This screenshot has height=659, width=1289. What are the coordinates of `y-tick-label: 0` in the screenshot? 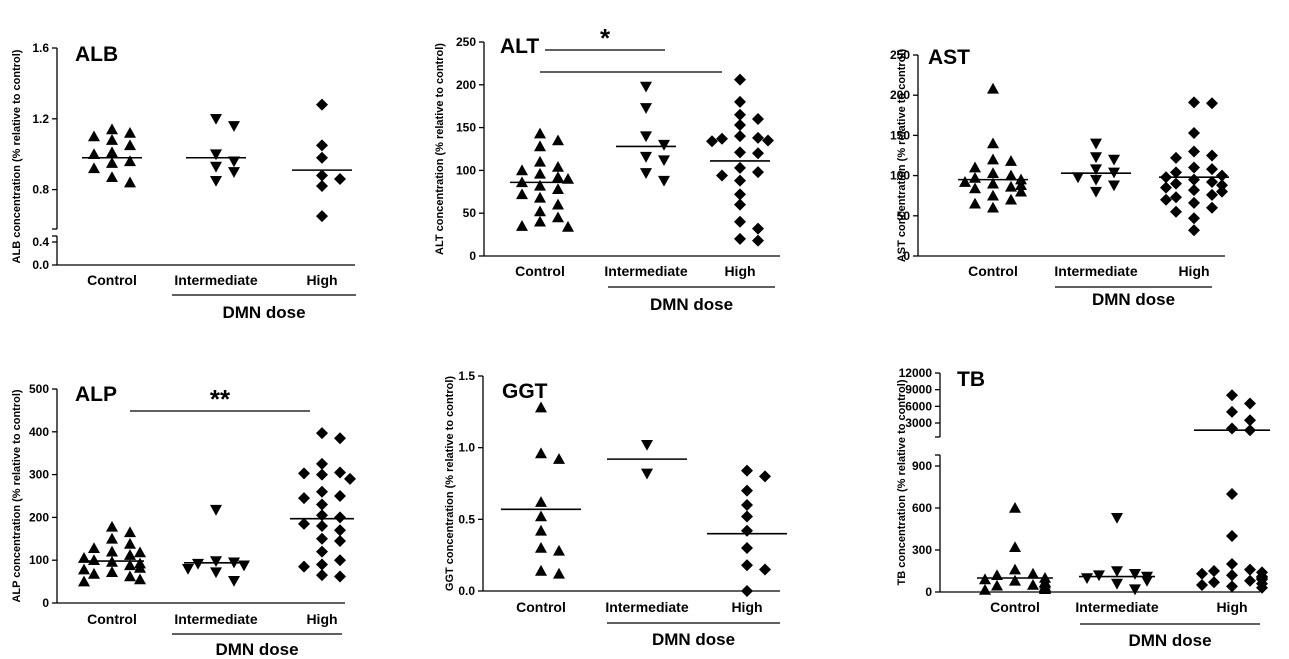 It's located at (472, 256).